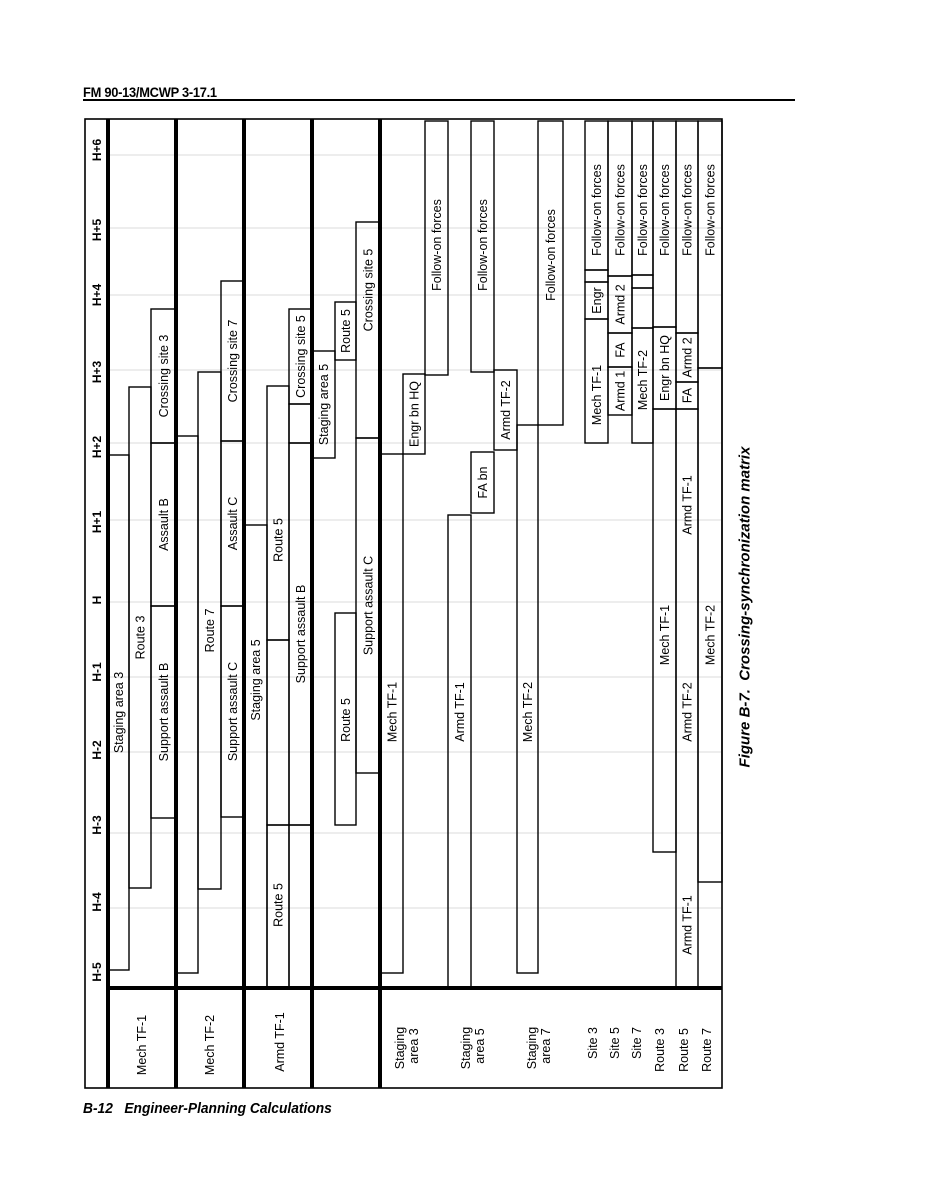  Describe the element at coordinates (97, 672) in the screenshot. I see `time-label: H-1` at that location.